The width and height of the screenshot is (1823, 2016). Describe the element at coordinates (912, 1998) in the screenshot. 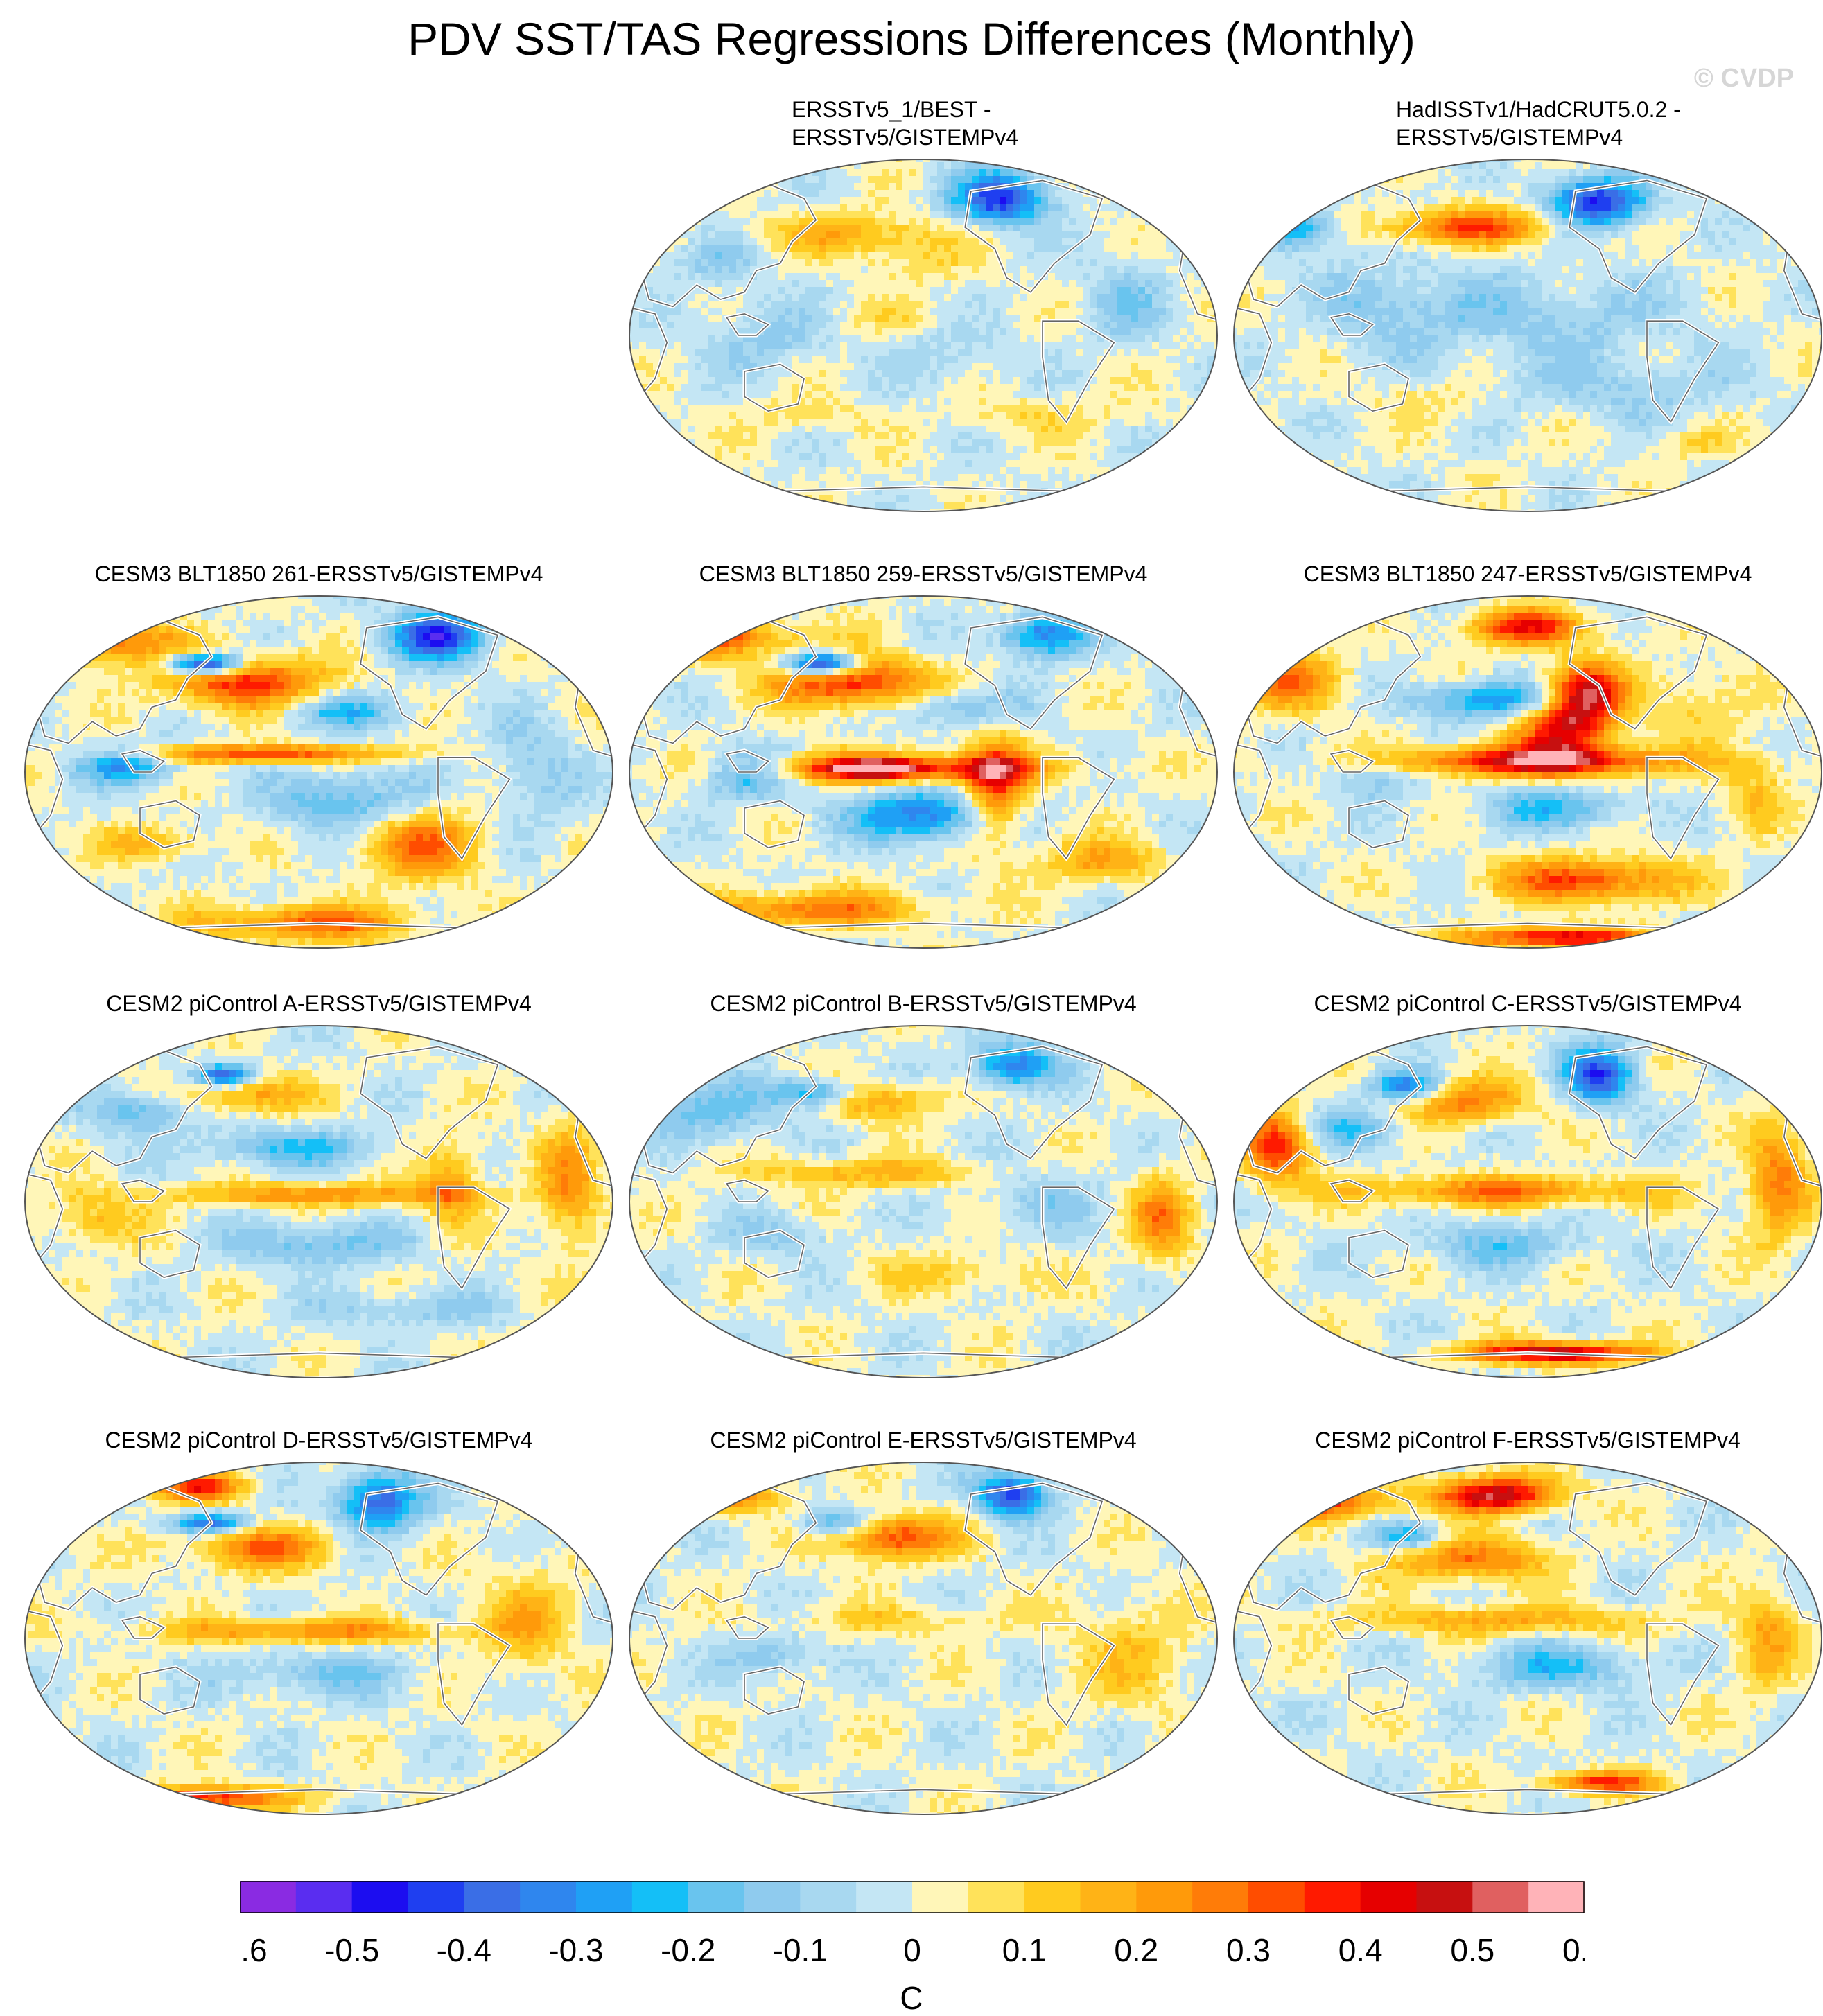

I see `colorbar-unit-label: C` at that location.